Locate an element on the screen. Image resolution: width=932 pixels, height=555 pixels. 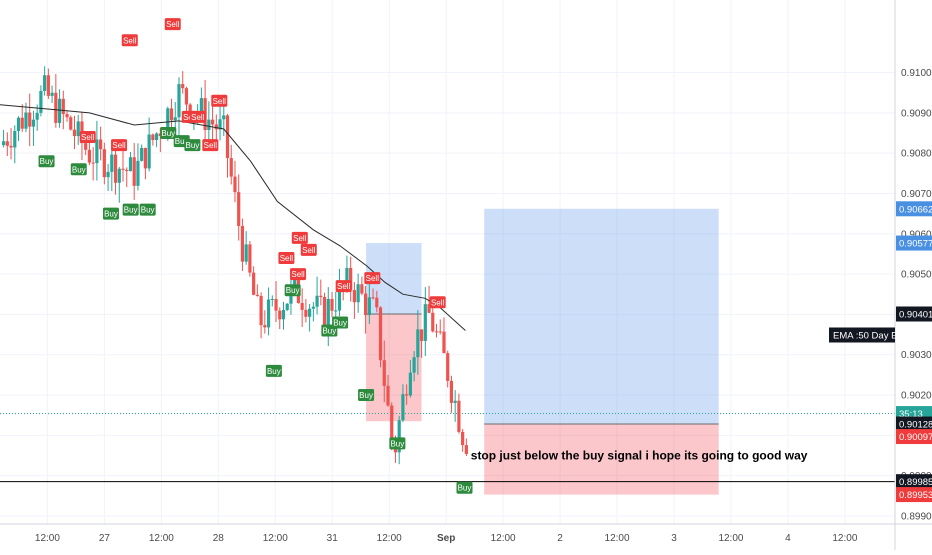
price-badge-label: 0.90128 is located at coordinates (915, 425).